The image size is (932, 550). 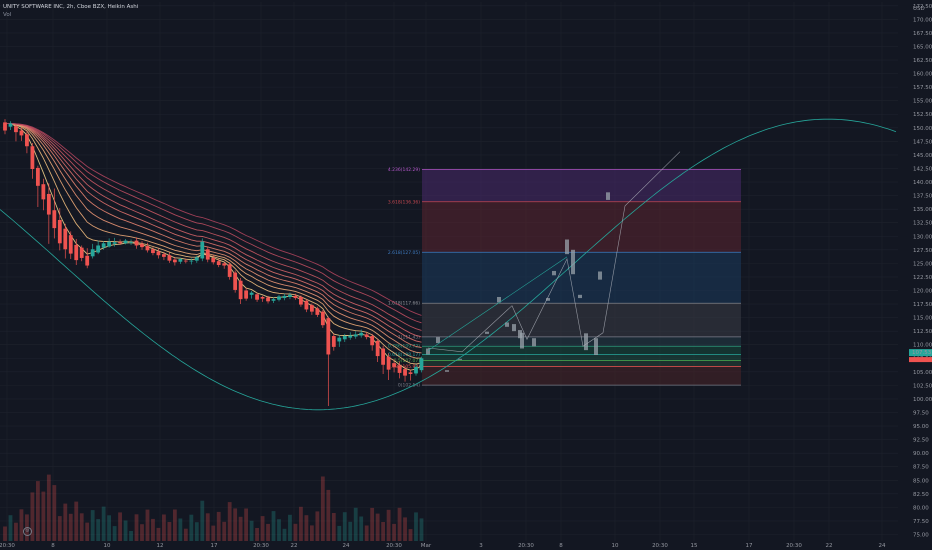 What do you see at coordinates (404, 170) in the screenshot?
I see `fib-level-label: 4.236(142.29)` at bounding box center [404, 170].